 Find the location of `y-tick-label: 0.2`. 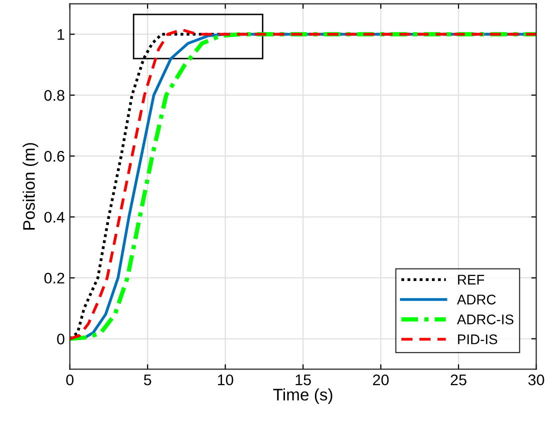

y-tick-label: 0.2 is located at coordinates (54, 278).